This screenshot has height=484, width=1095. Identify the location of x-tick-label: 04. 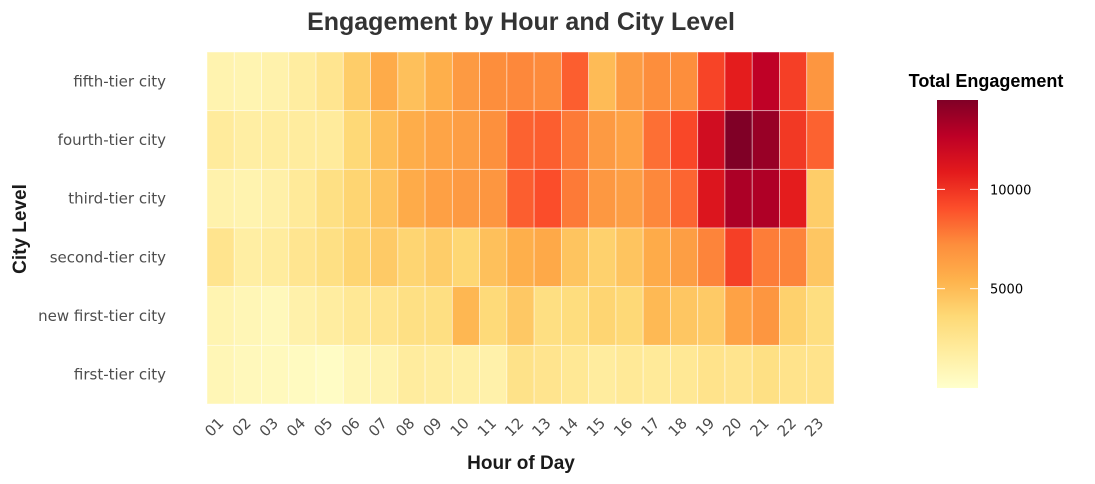
(296, 427).